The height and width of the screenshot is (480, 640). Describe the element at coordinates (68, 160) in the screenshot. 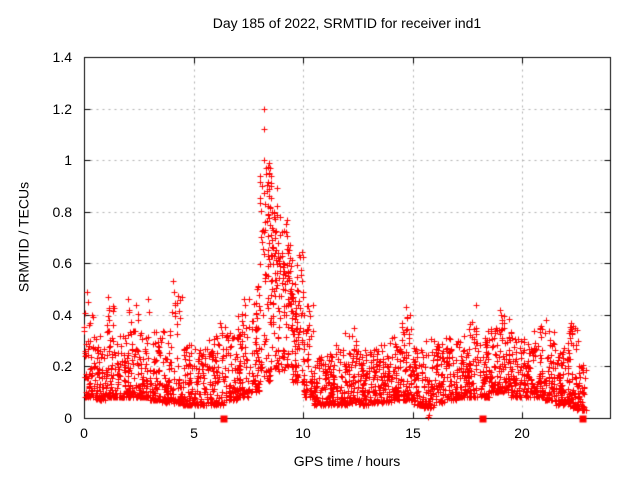

I see `y-tick-label: 1` at that location.